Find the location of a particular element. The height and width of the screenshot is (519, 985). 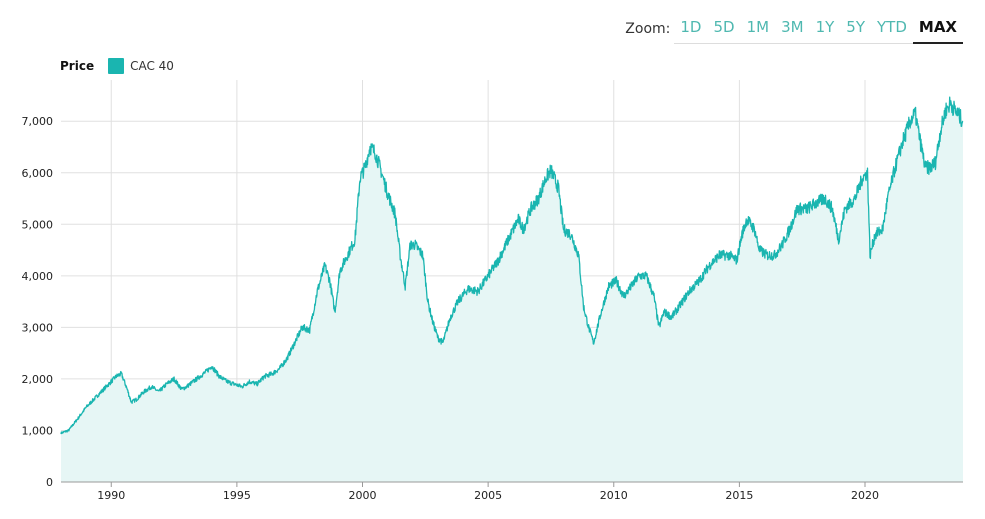

x-tick-label: 2015 is located at coordinates (739, 495).